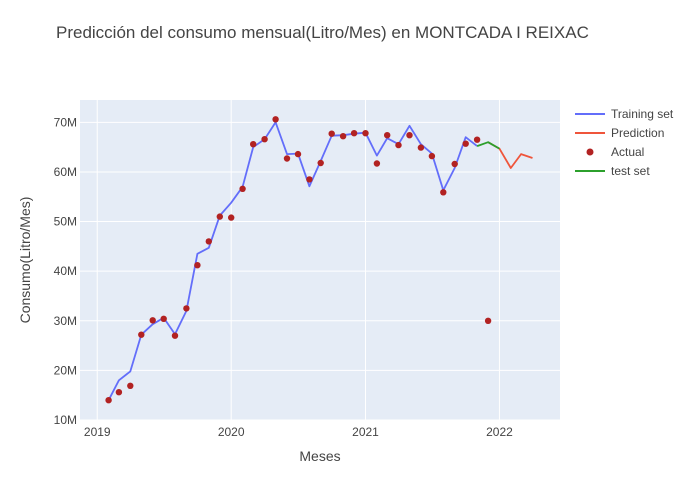 The image size is (700, 500). Describe the element at coordinates (65, 321) in the screenshot. I see `y-tick-label: 30M` at that location.